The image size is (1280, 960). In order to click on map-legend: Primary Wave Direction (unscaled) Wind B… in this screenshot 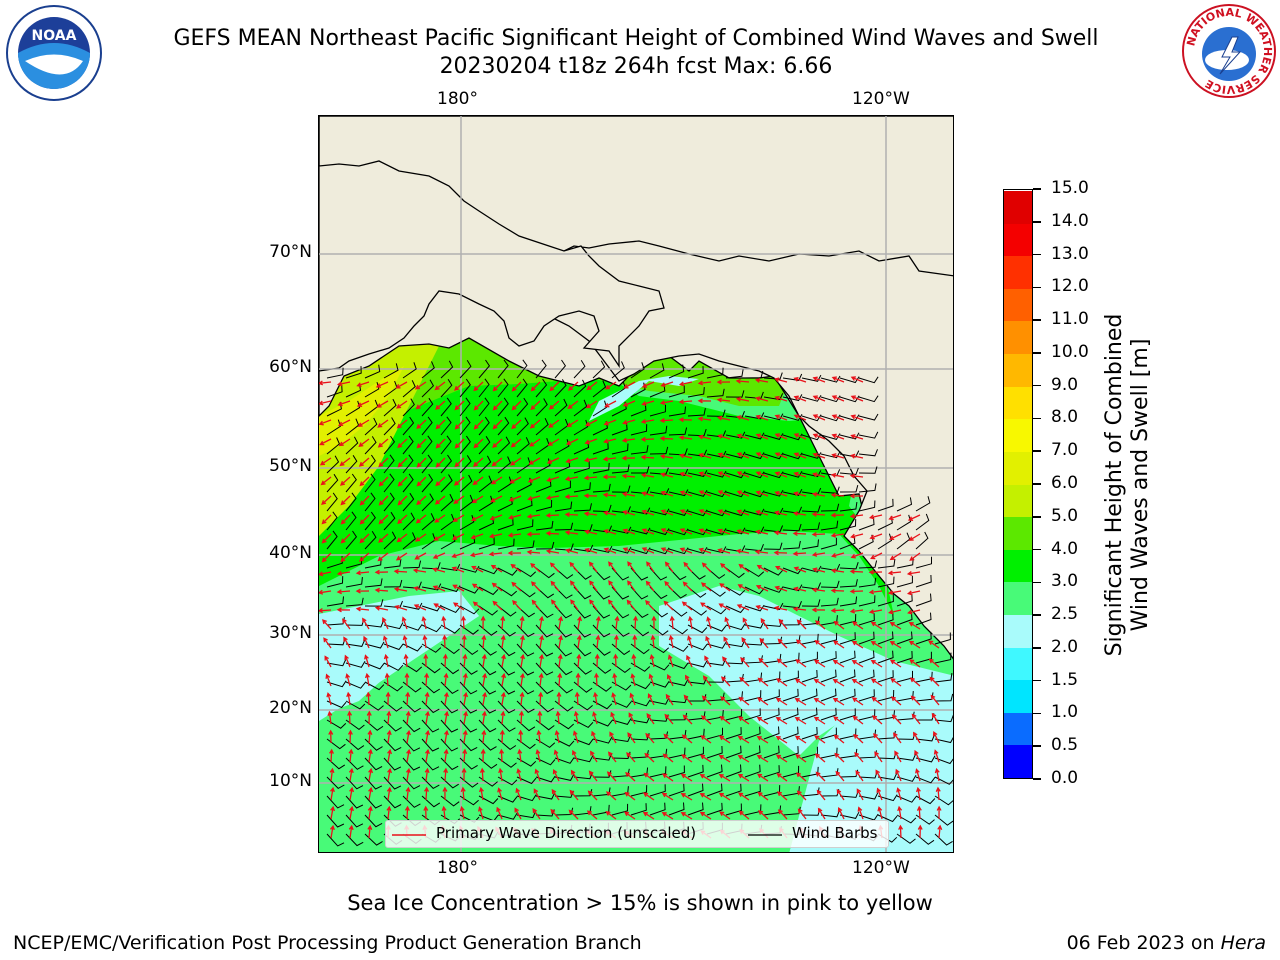, I will do `click(637, 834)`.